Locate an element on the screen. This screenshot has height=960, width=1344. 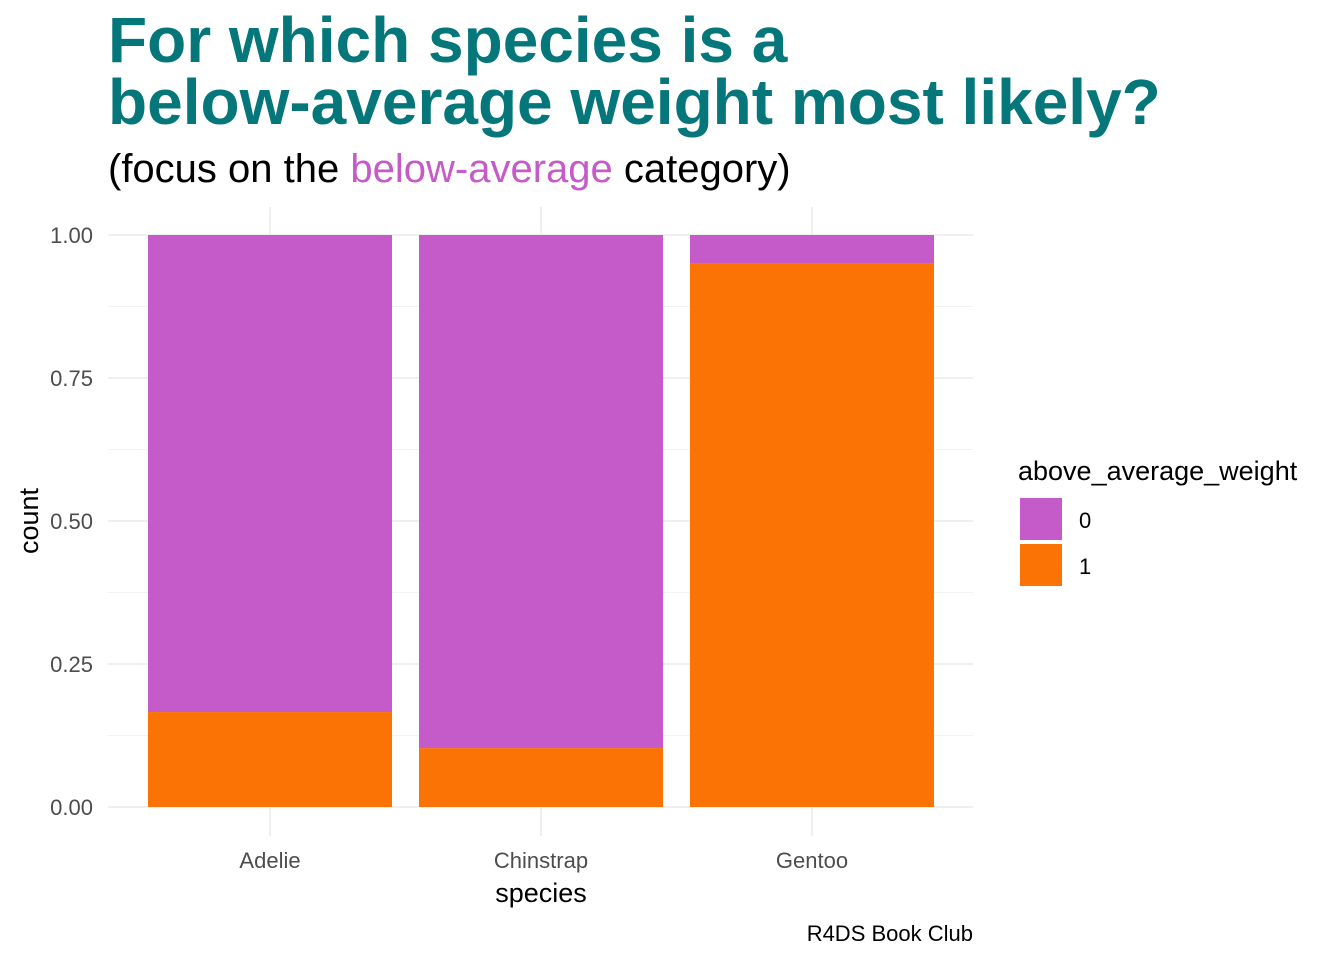
subtitle-highlight: below-average is located at coordinates (481, 169).